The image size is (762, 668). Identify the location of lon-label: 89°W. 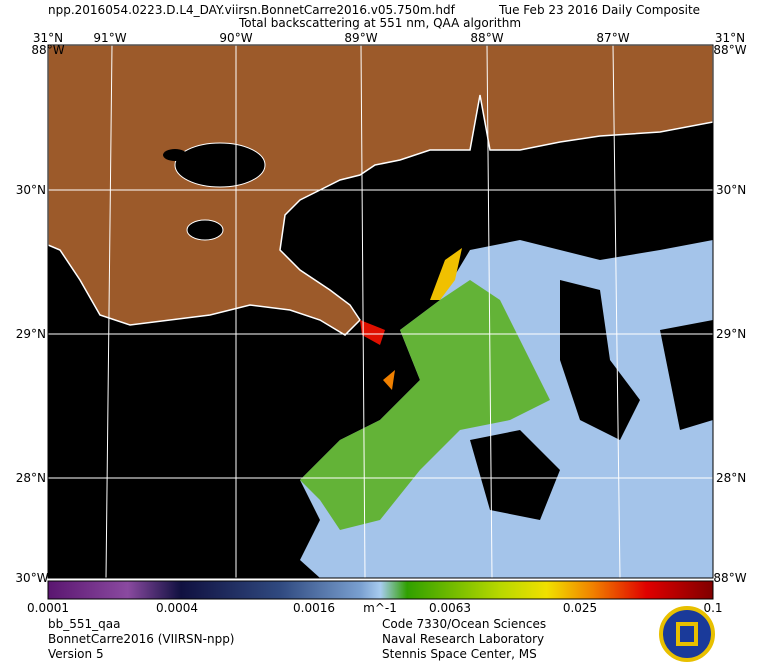
(360, 38).